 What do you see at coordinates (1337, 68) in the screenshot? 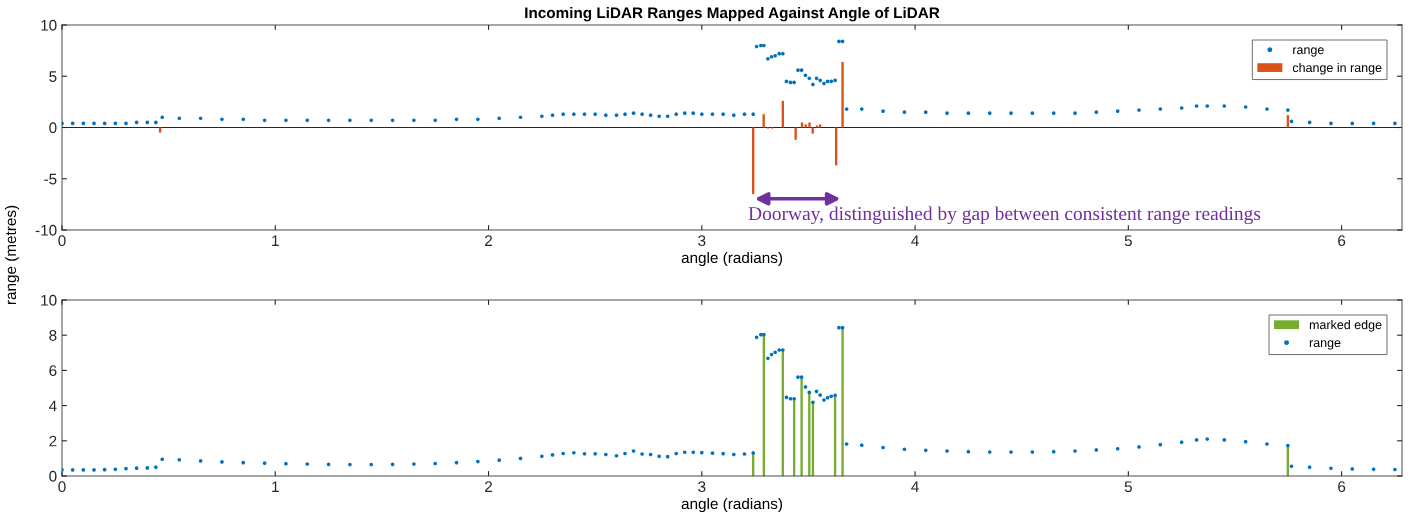
I see `legend-label: change in range` at bounding box center [1337, 68].